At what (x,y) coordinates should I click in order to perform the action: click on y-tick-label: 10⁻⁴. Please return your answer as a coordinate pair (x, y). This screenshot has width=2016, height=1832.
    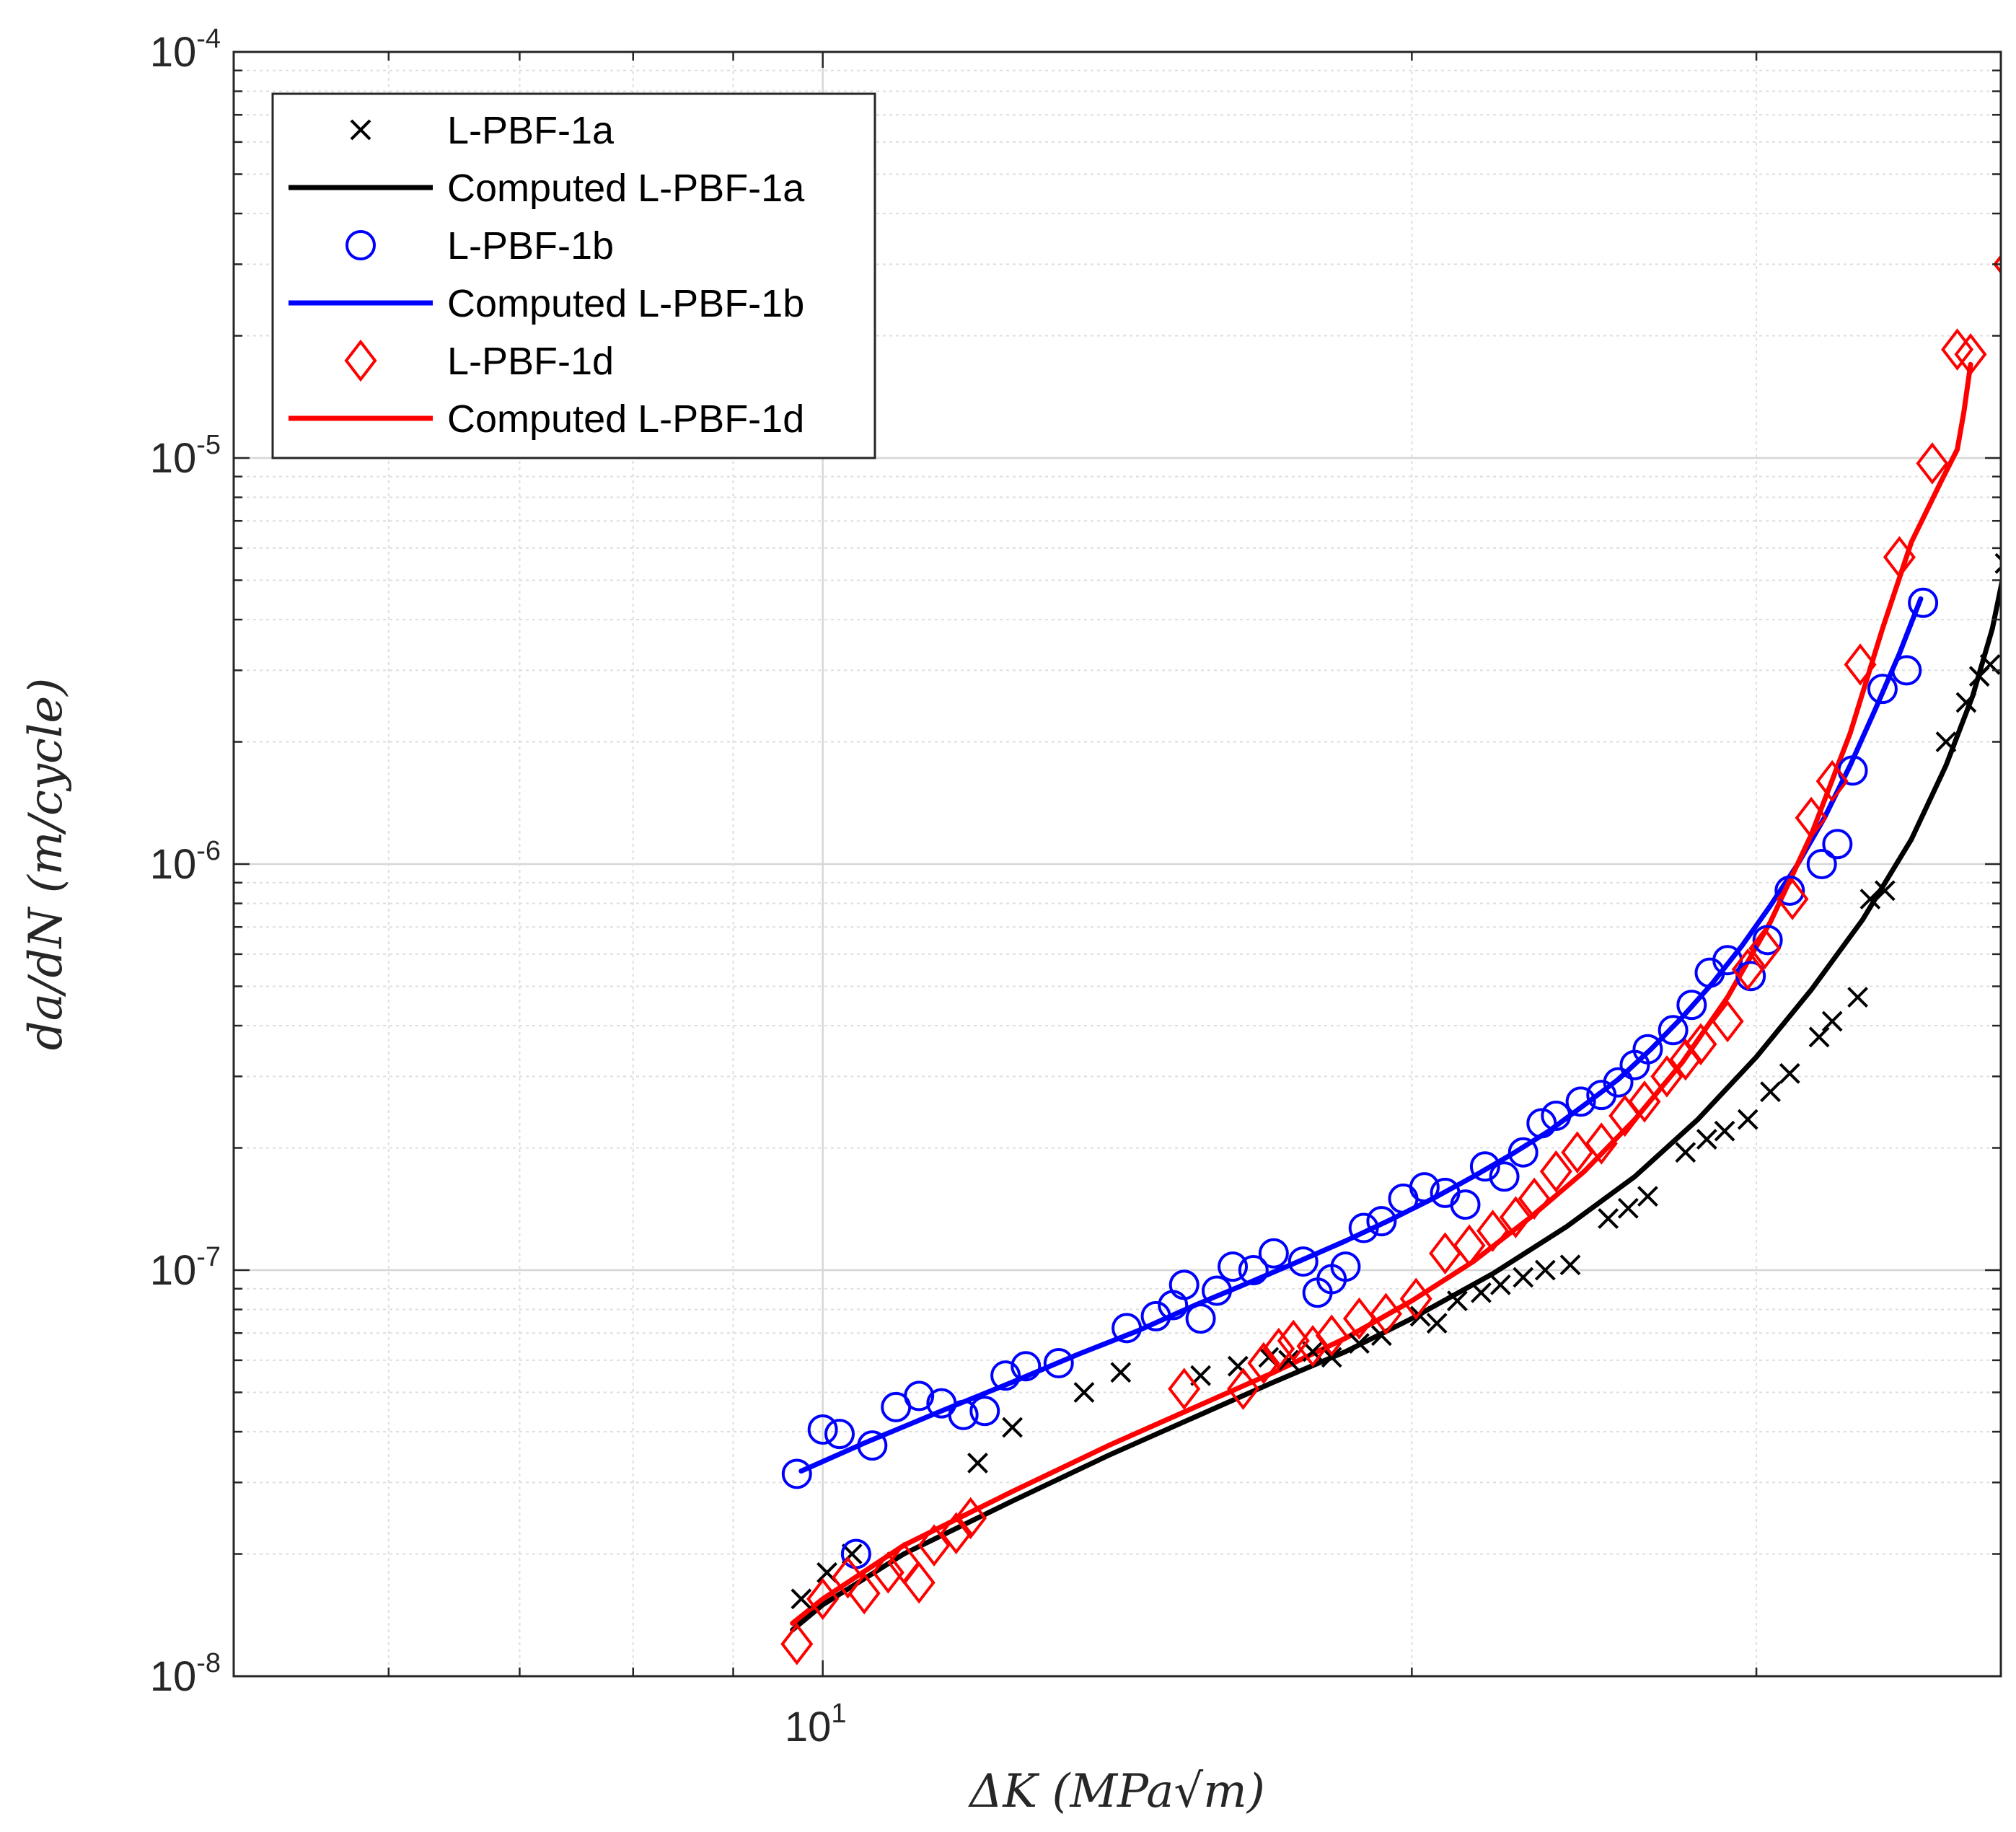
    Looking at the image, I should click on (185, 50).